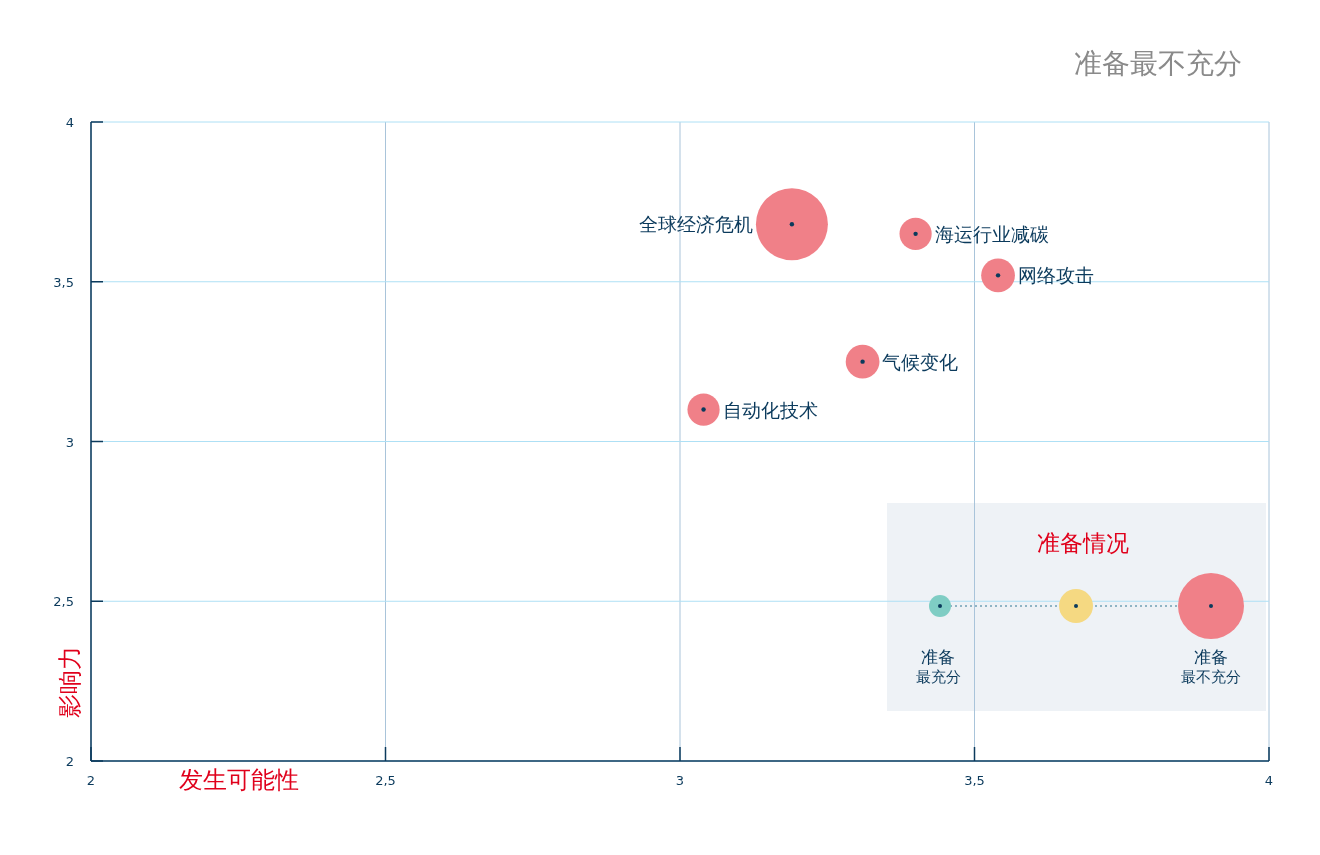 This screenshot has height=855, width=1320. What do you see at coordinates (1055, 275) in the screenshot?
I see `series-label: 网络攻击` at bounding box center [1055, 275].